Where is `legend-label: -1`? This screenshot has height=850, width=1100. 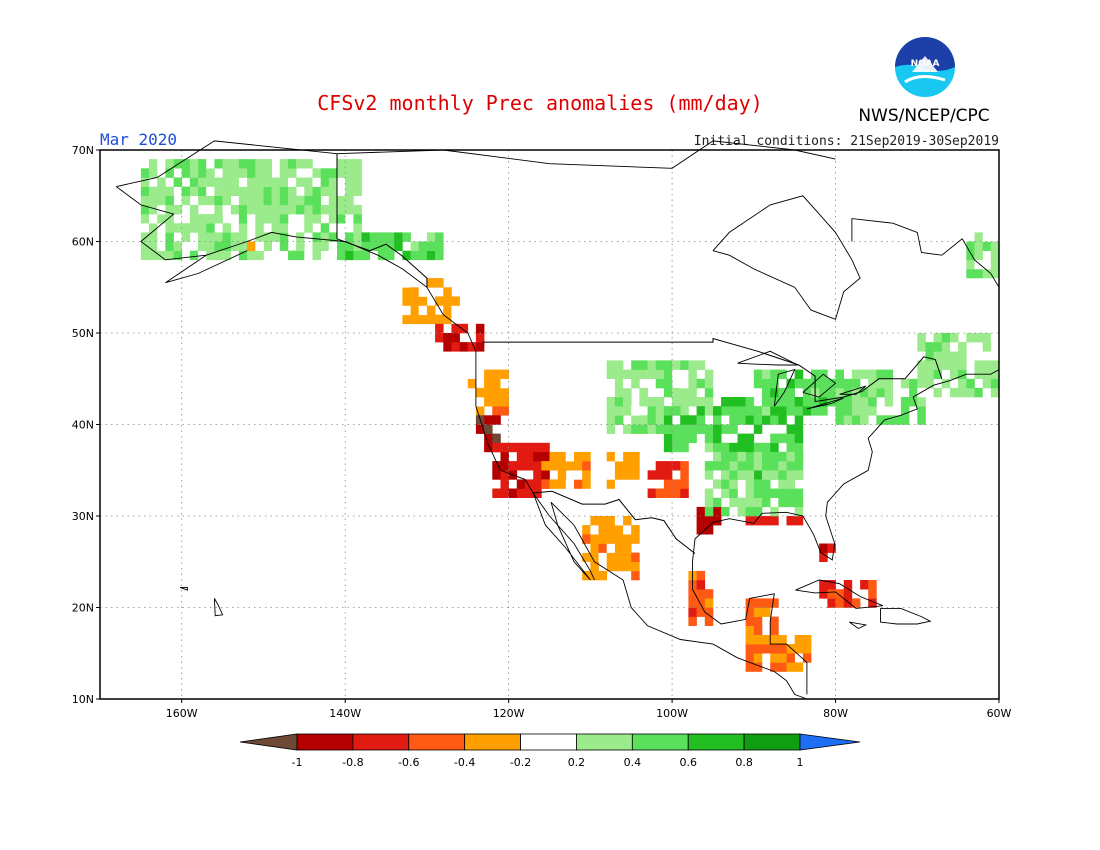
legend-label: -1 is located at coordinates (297, 762).